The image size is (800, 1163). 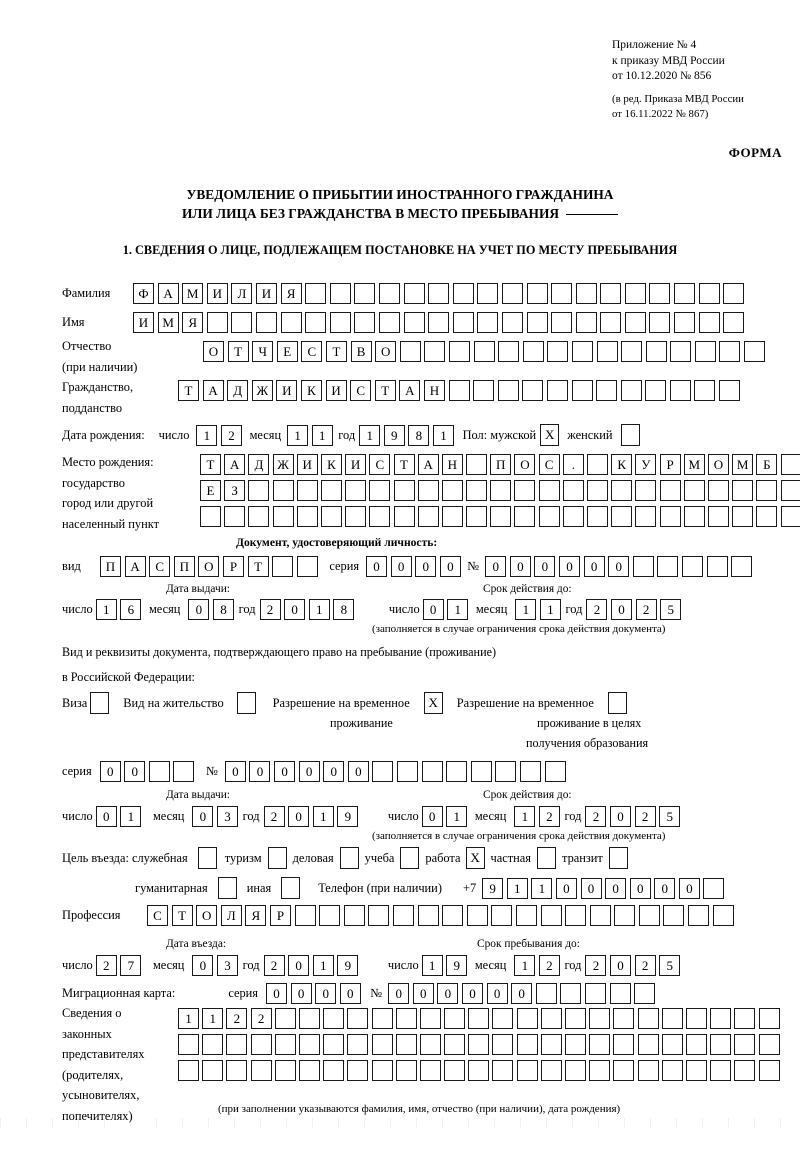 What do you see at coordinates (336, 390) in the screenshot?
I see `char-cell: И` at bounding box center [336, 390].